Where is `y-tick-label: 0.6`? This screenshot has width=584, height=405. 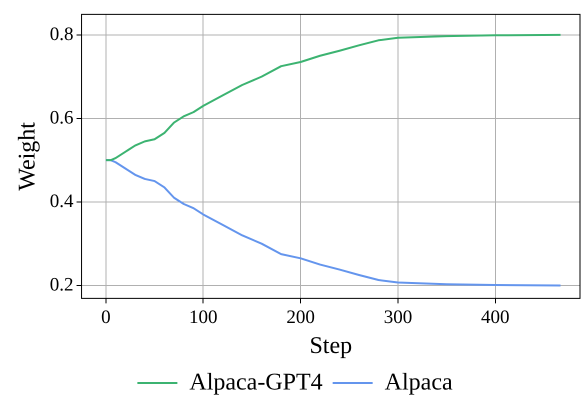 y-tick-label: 0.6 is located at coordinates (62, 117).